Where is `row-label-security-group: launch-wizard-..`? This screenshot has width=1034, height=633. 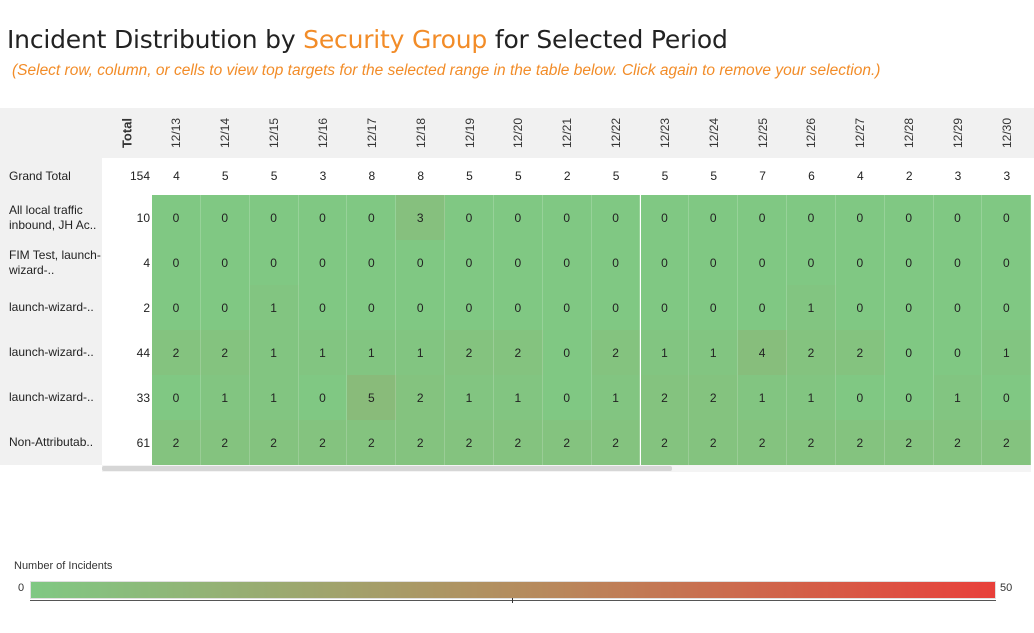 row-label-security-group: launch-wizard-.. is located at coordinates (51, 352).